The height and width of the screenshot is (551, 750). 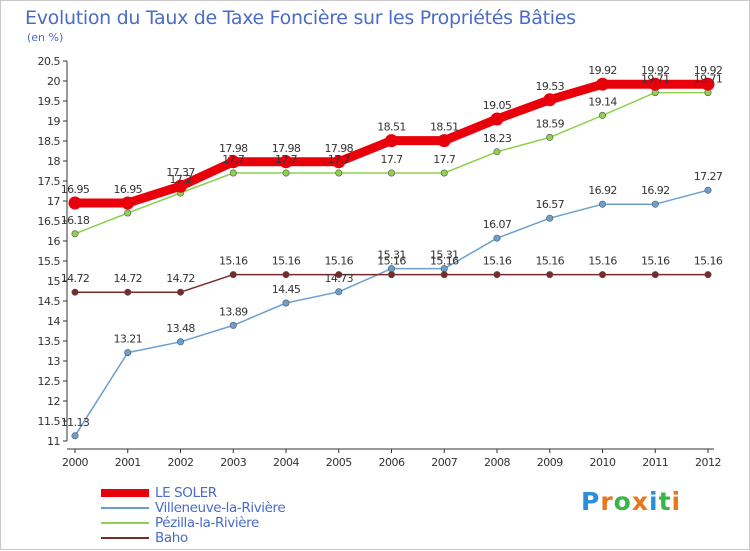 What do you see at coordinates (497, 224) in the screenshot?
I see `data-label: 16.07` at bounding box center [497, 224].